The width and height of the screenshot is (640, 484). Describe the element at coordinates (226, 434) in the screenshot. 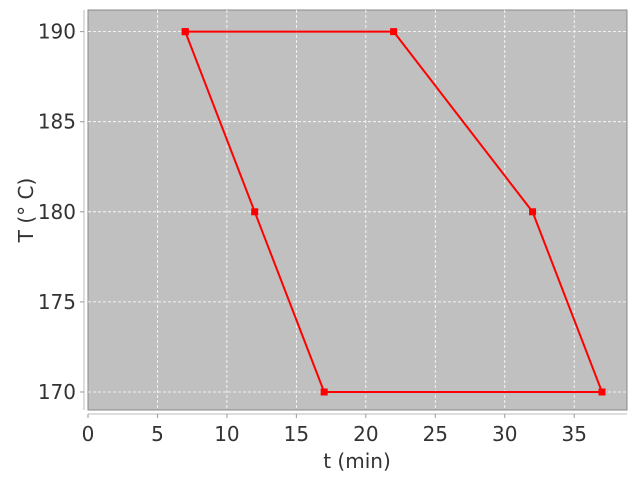

I see `x-tick-label: 10` at that location.